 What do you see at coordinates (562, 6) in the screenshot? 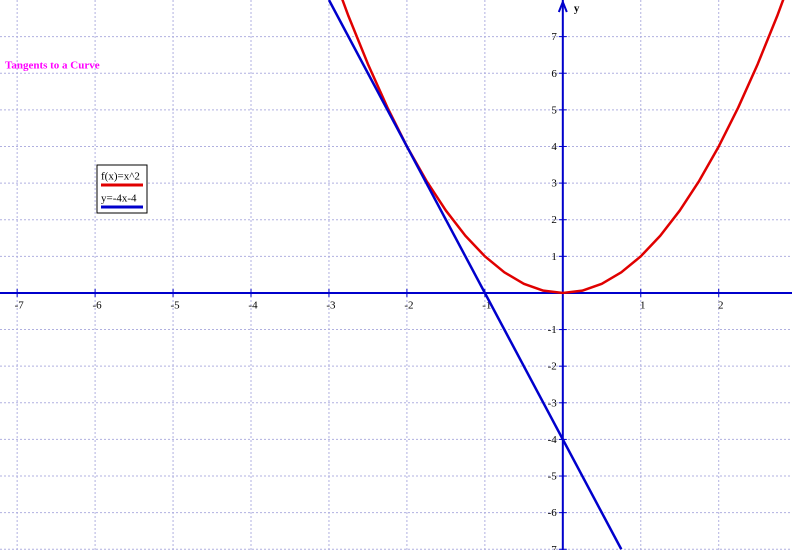
I see `y-axis-arrow` at bounding box center [562, 6].